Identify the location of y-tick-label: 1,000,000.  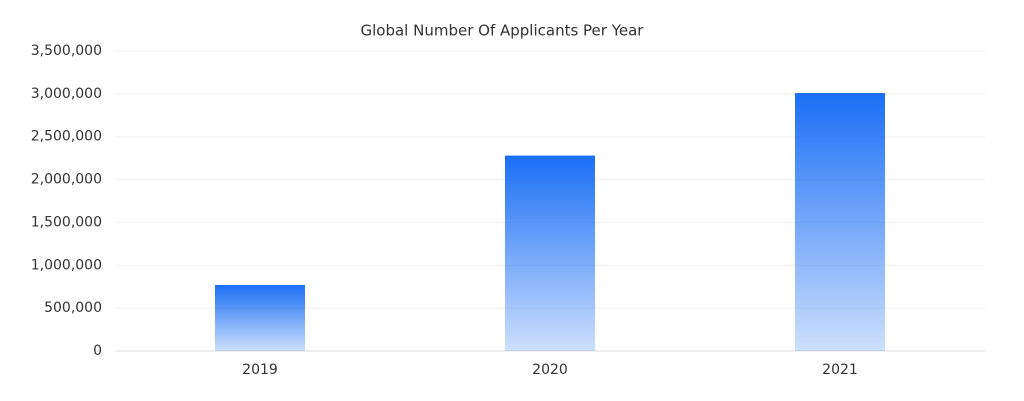
(66, 265).